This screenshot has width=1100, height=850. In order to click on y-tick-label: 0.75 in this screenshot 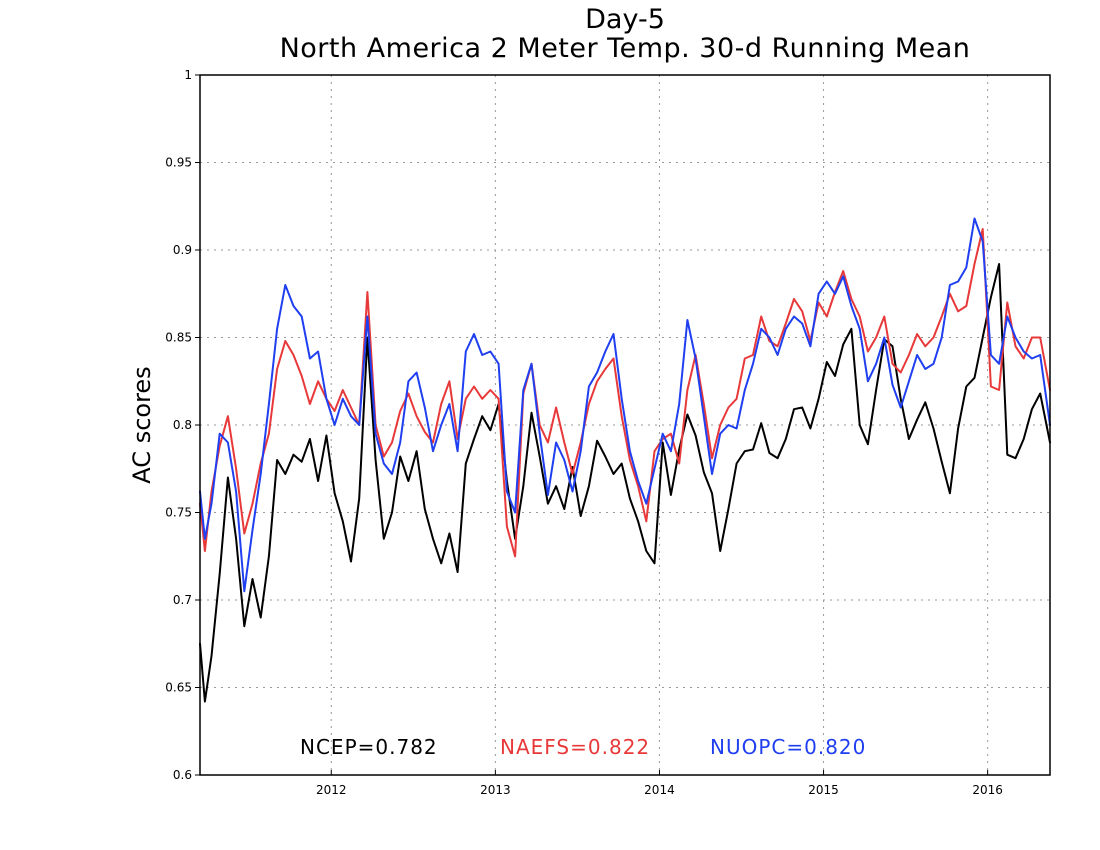, I will do `click(178, 513)`.